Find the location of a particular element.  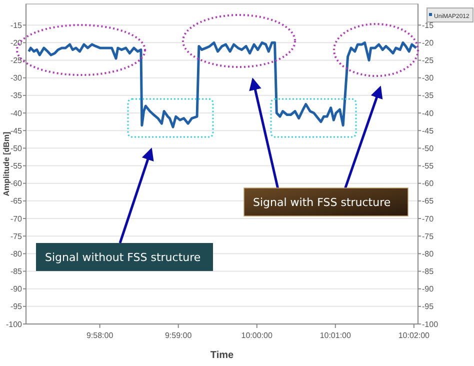

y2-tick-label: -100 is located at coordinates (430, 324).